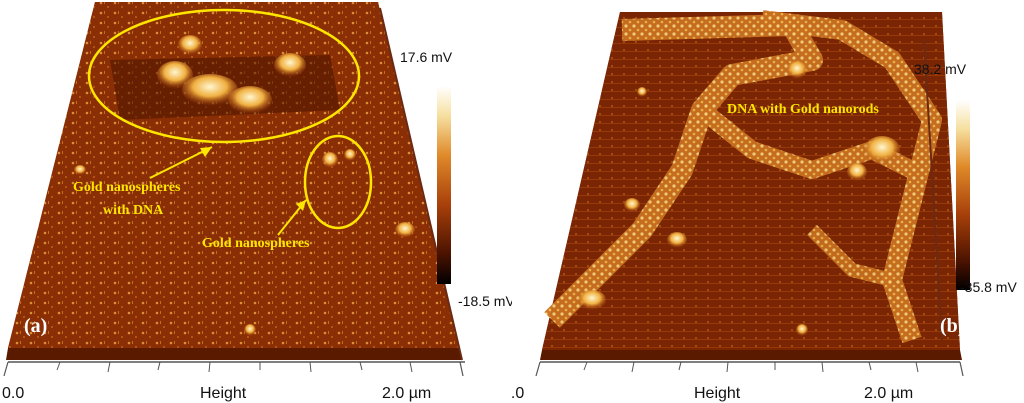 The image size is (1024, 403). What do you see at coordinates (933, 190) in the screenshot?
I see `z-axis-b` at bounding box center [933, 190].